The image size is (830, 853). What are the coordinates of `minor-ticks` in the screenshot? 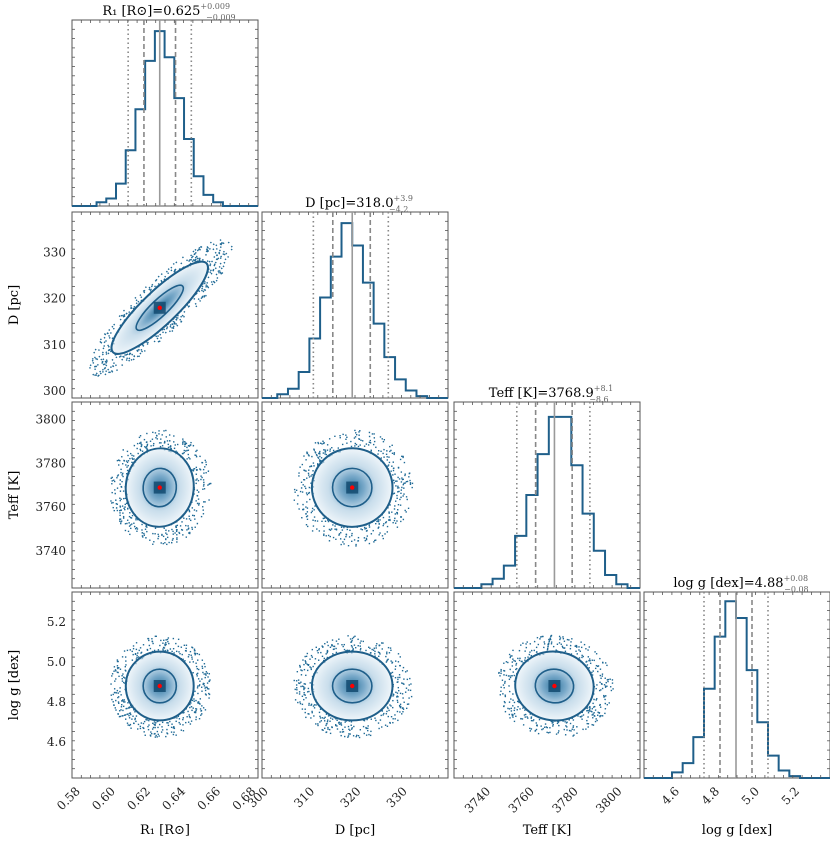 It's located at (547, 495).